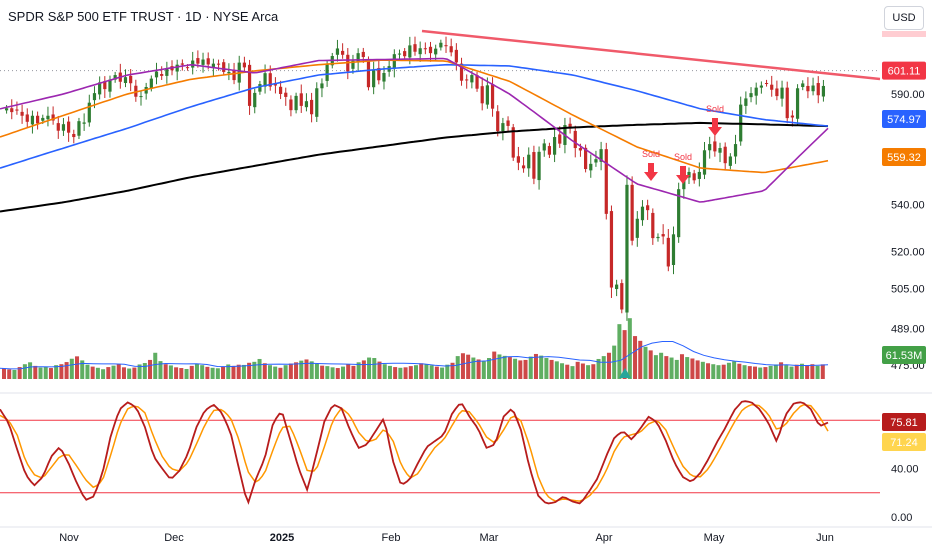 The image size is (932, 550). What do you see at coordinates (904, 356) in the screenshot?
I see `volume-badge: 61.53M` at bounding box center [904, 356].